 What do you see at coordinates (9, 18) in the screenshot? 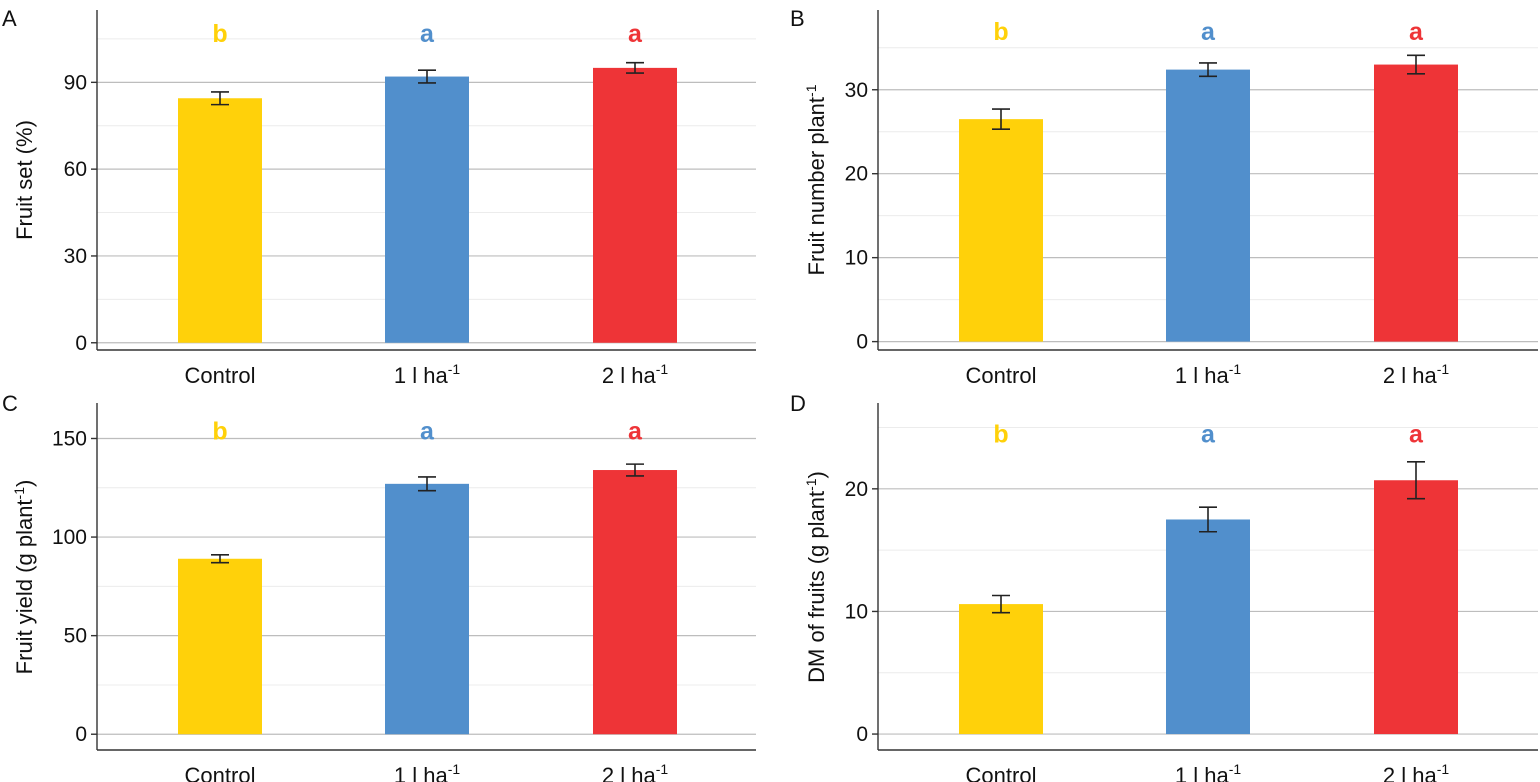
I see `panel-letter: A` at bounding box center [9, 18].